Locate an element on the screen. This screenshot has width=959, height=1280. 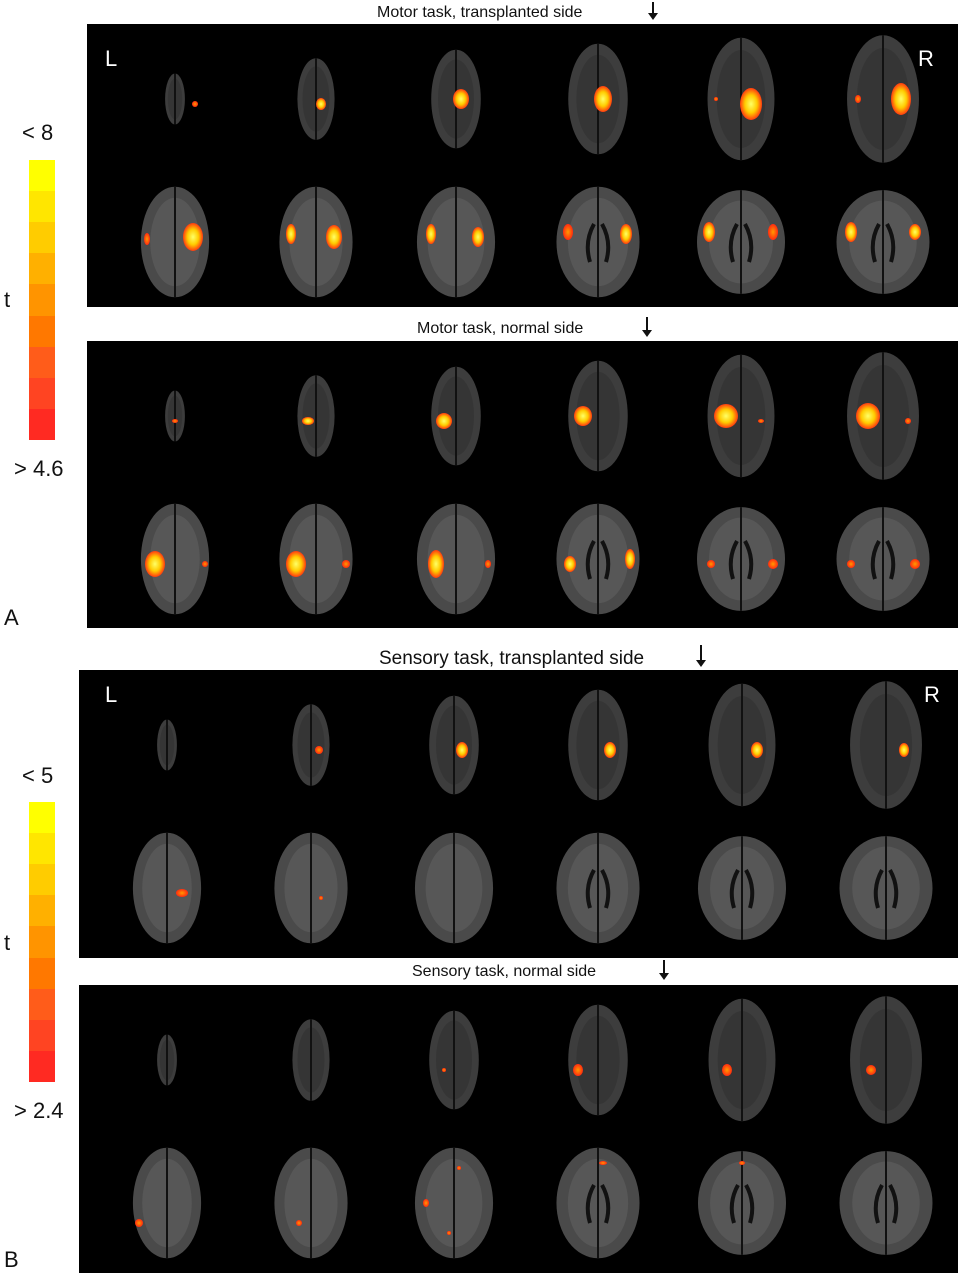
section-a-letter: A is located at coordinates (11, 617).